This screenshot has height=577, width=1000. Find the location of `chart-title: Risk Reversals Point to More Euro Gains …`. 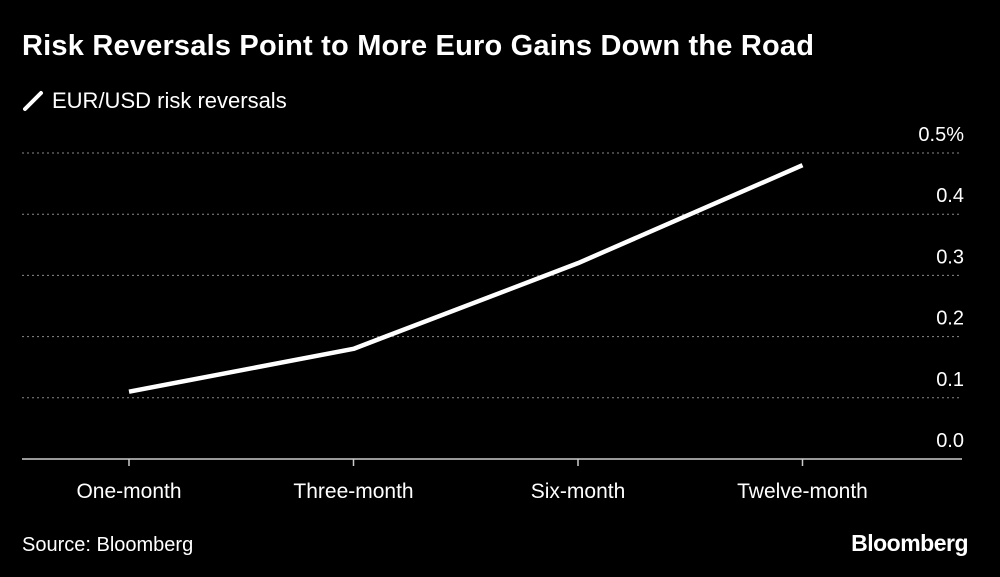

chart-title: Risk Reversals Point to More Euro Gains … is located at coordinates (418, 46).